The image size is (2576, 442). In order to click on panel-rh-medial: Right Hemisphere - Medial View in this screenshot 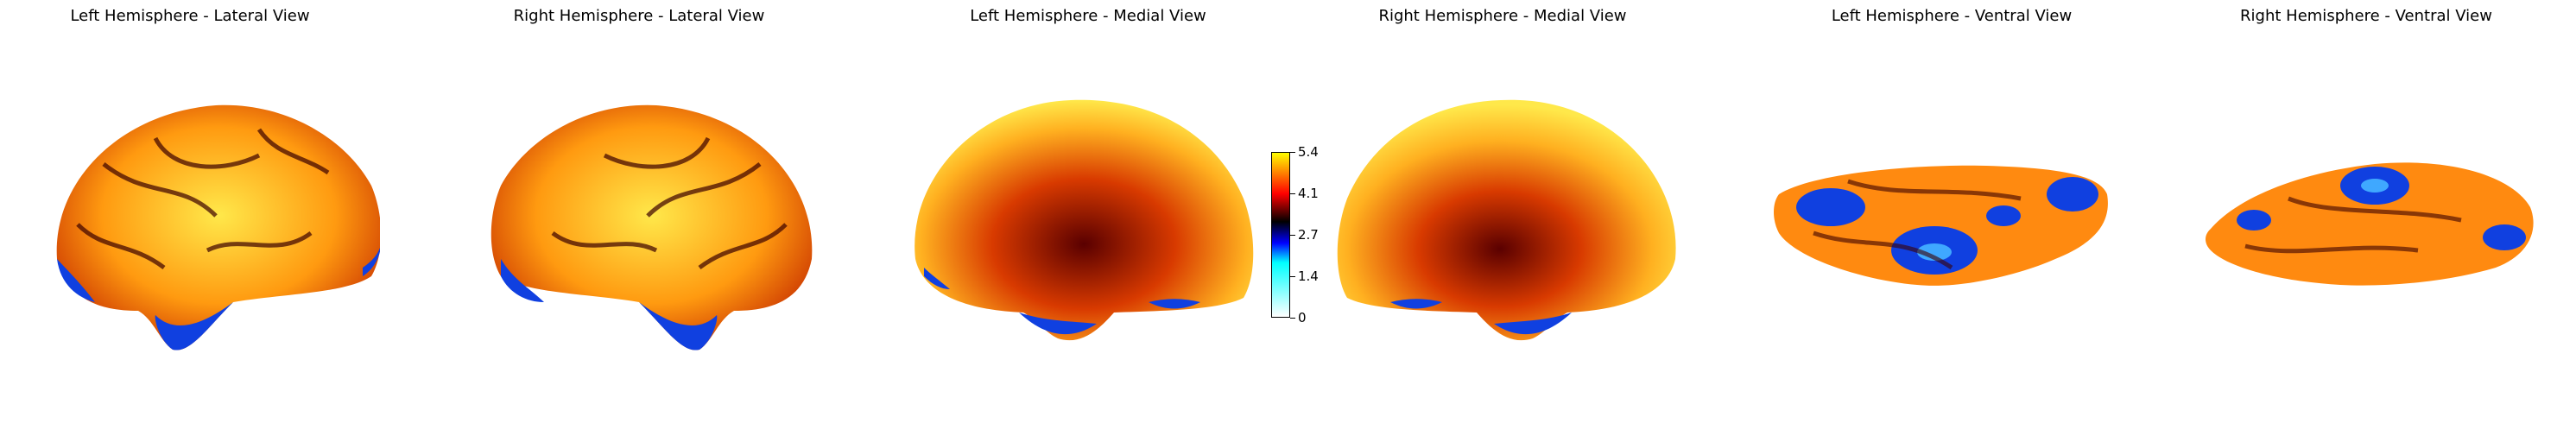, I will do `click(1503, 221)`.